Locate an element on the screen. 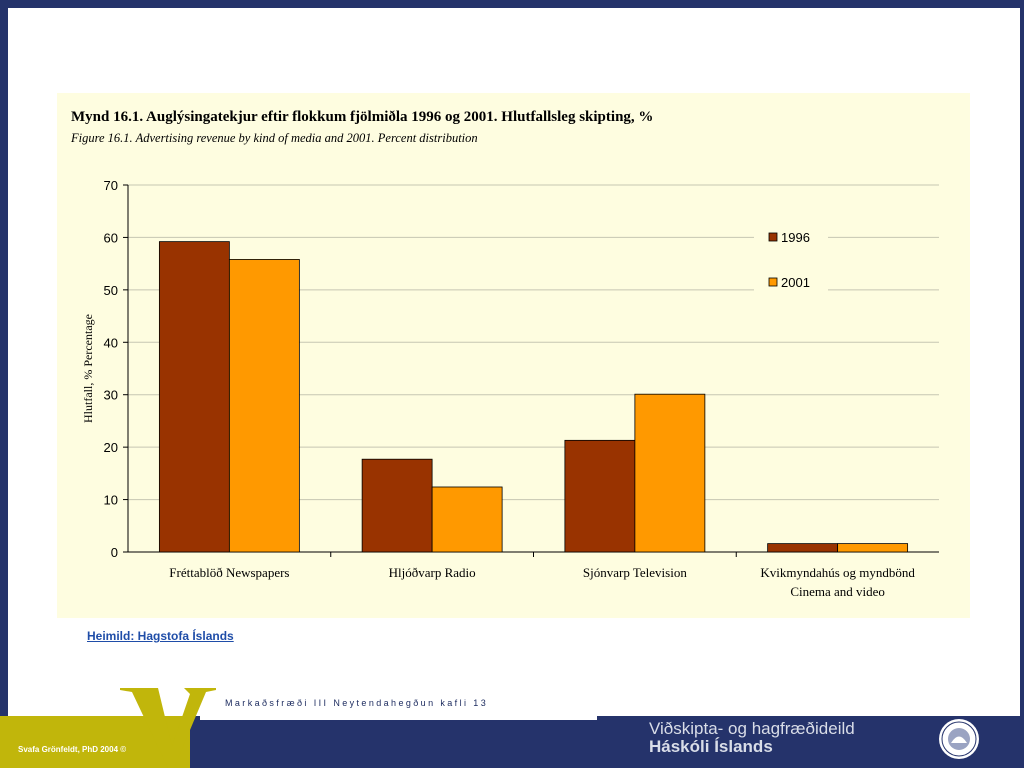  legend-label-1996: 1996 is located at coordinates (795, 237).